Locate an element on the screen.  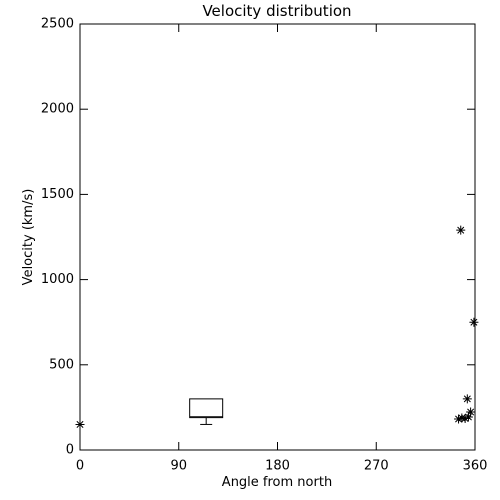
x-tick-label: 180 is located at coordinates (277, 466).